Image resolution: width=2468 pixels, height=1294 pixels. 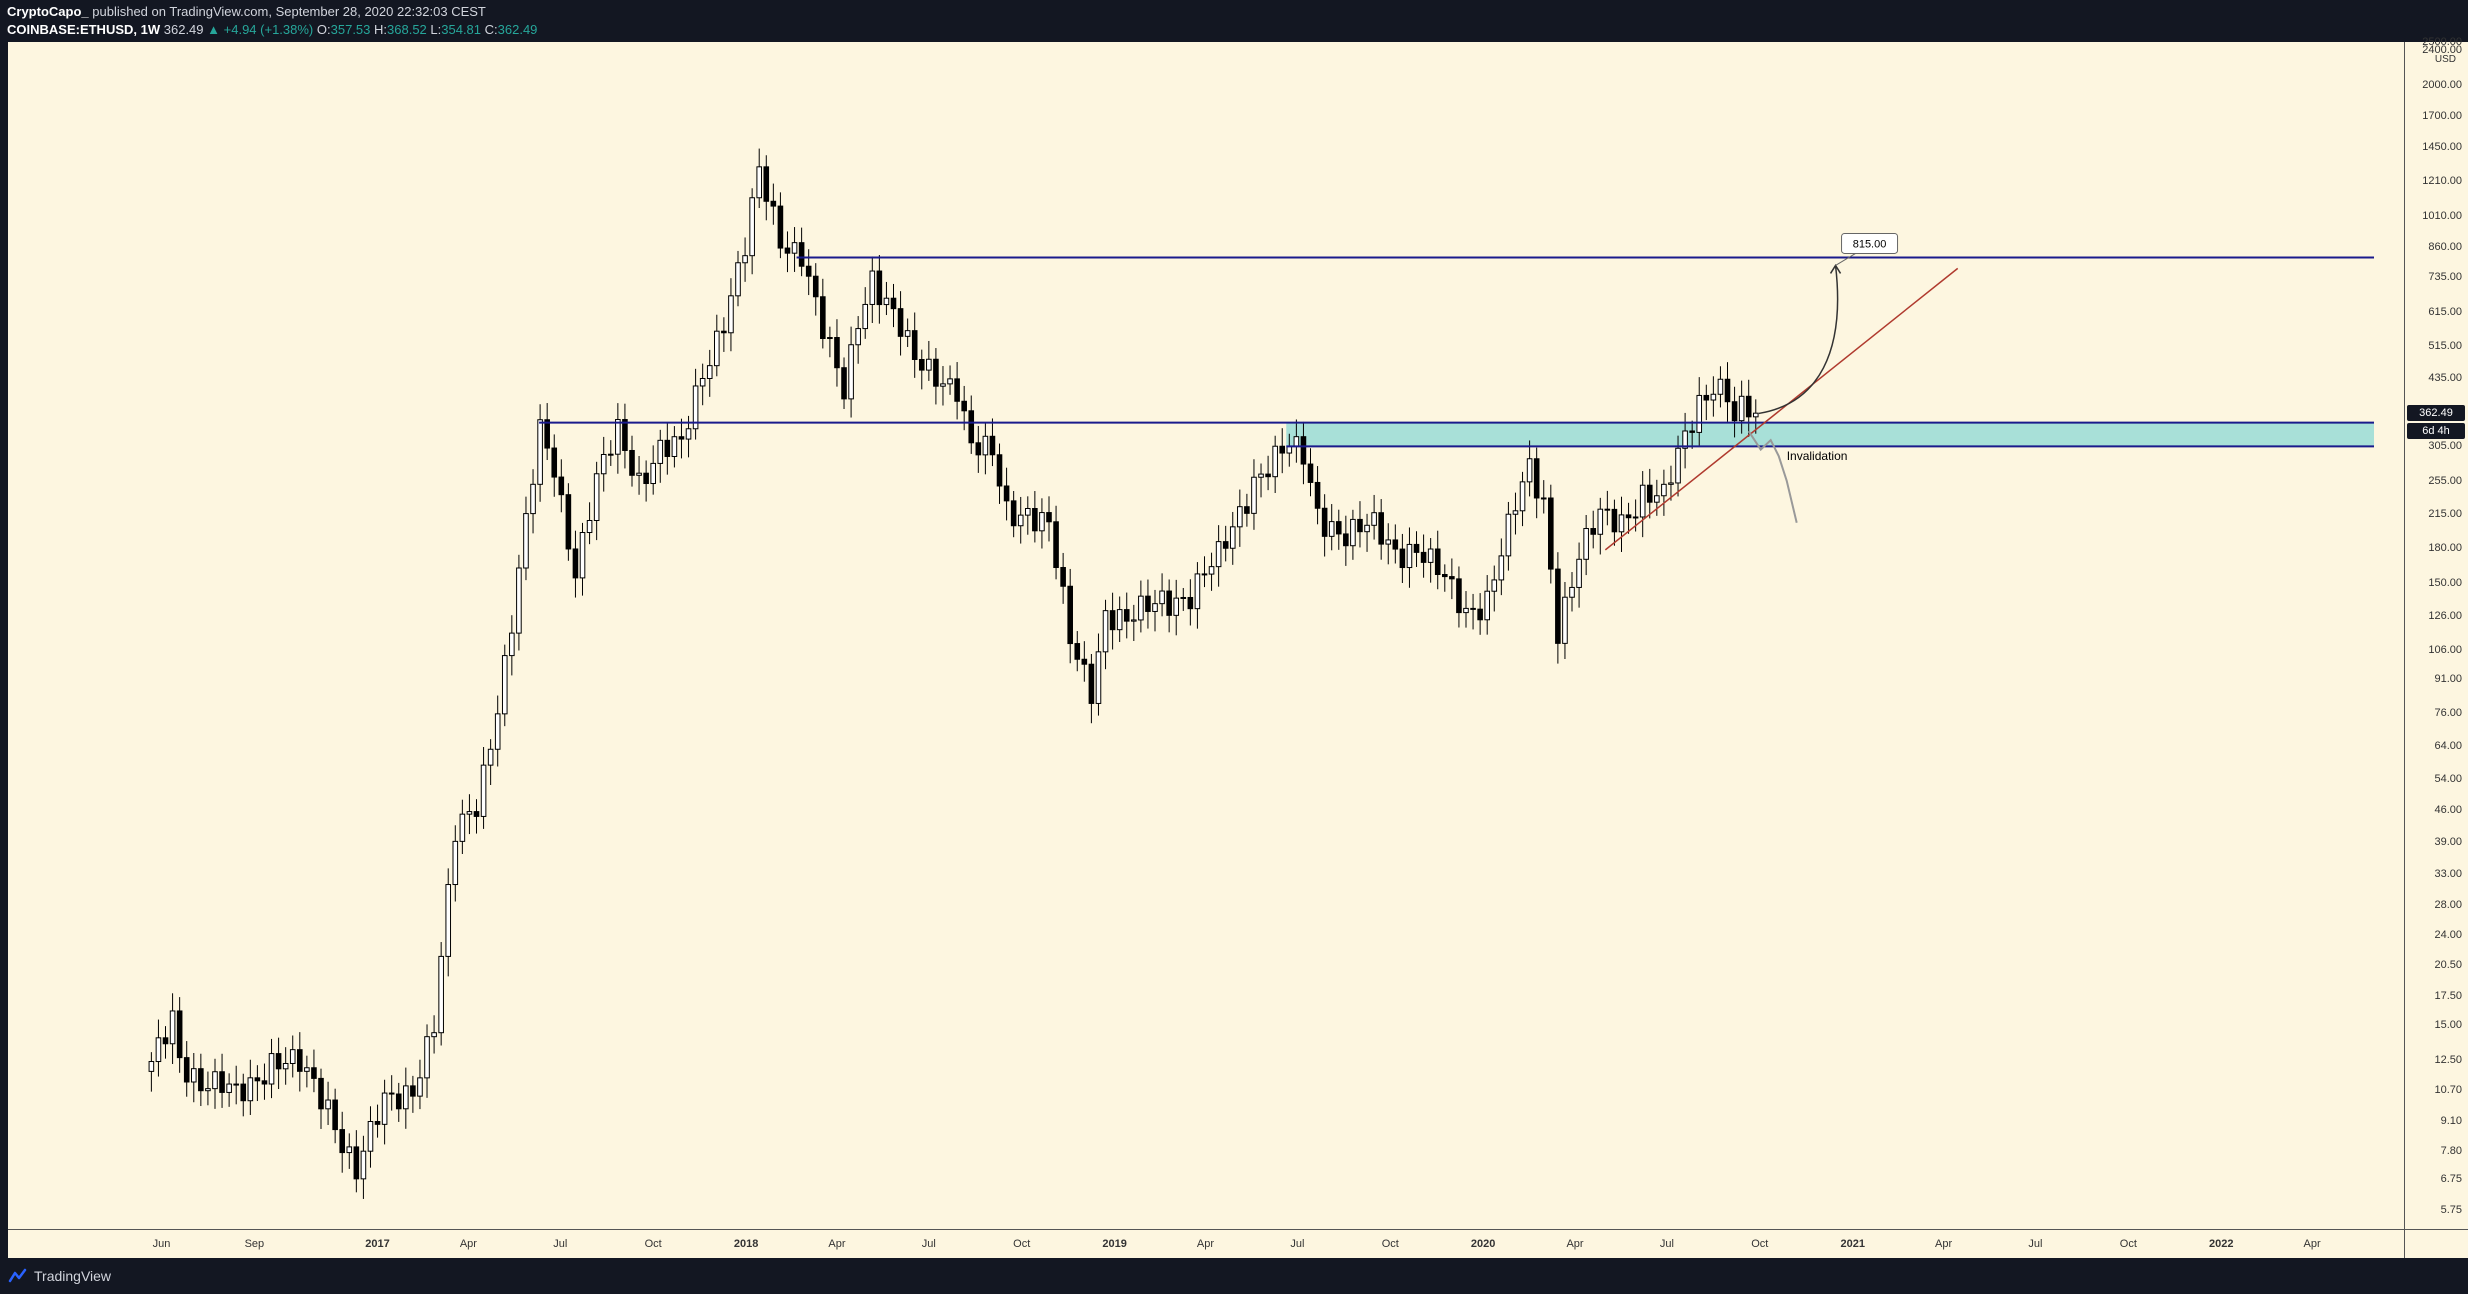 I want to click on trend-line, so click(x=1781, y=409).